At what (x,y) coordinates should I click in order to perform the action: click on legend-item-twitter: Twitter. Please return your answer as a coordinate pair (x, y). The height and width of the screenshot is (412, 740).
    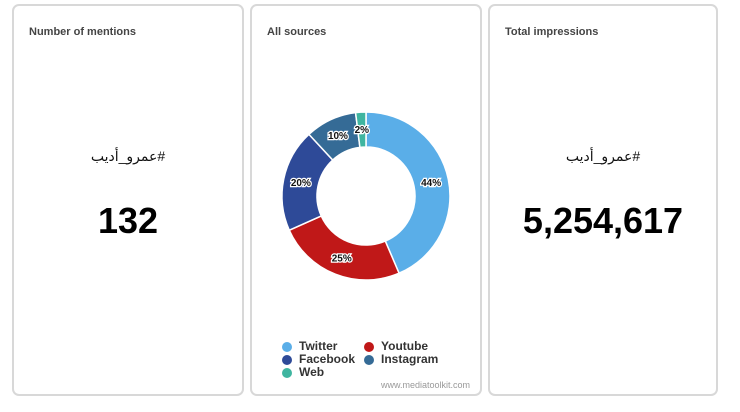
    Looking at the image, I should click on (323, 346).